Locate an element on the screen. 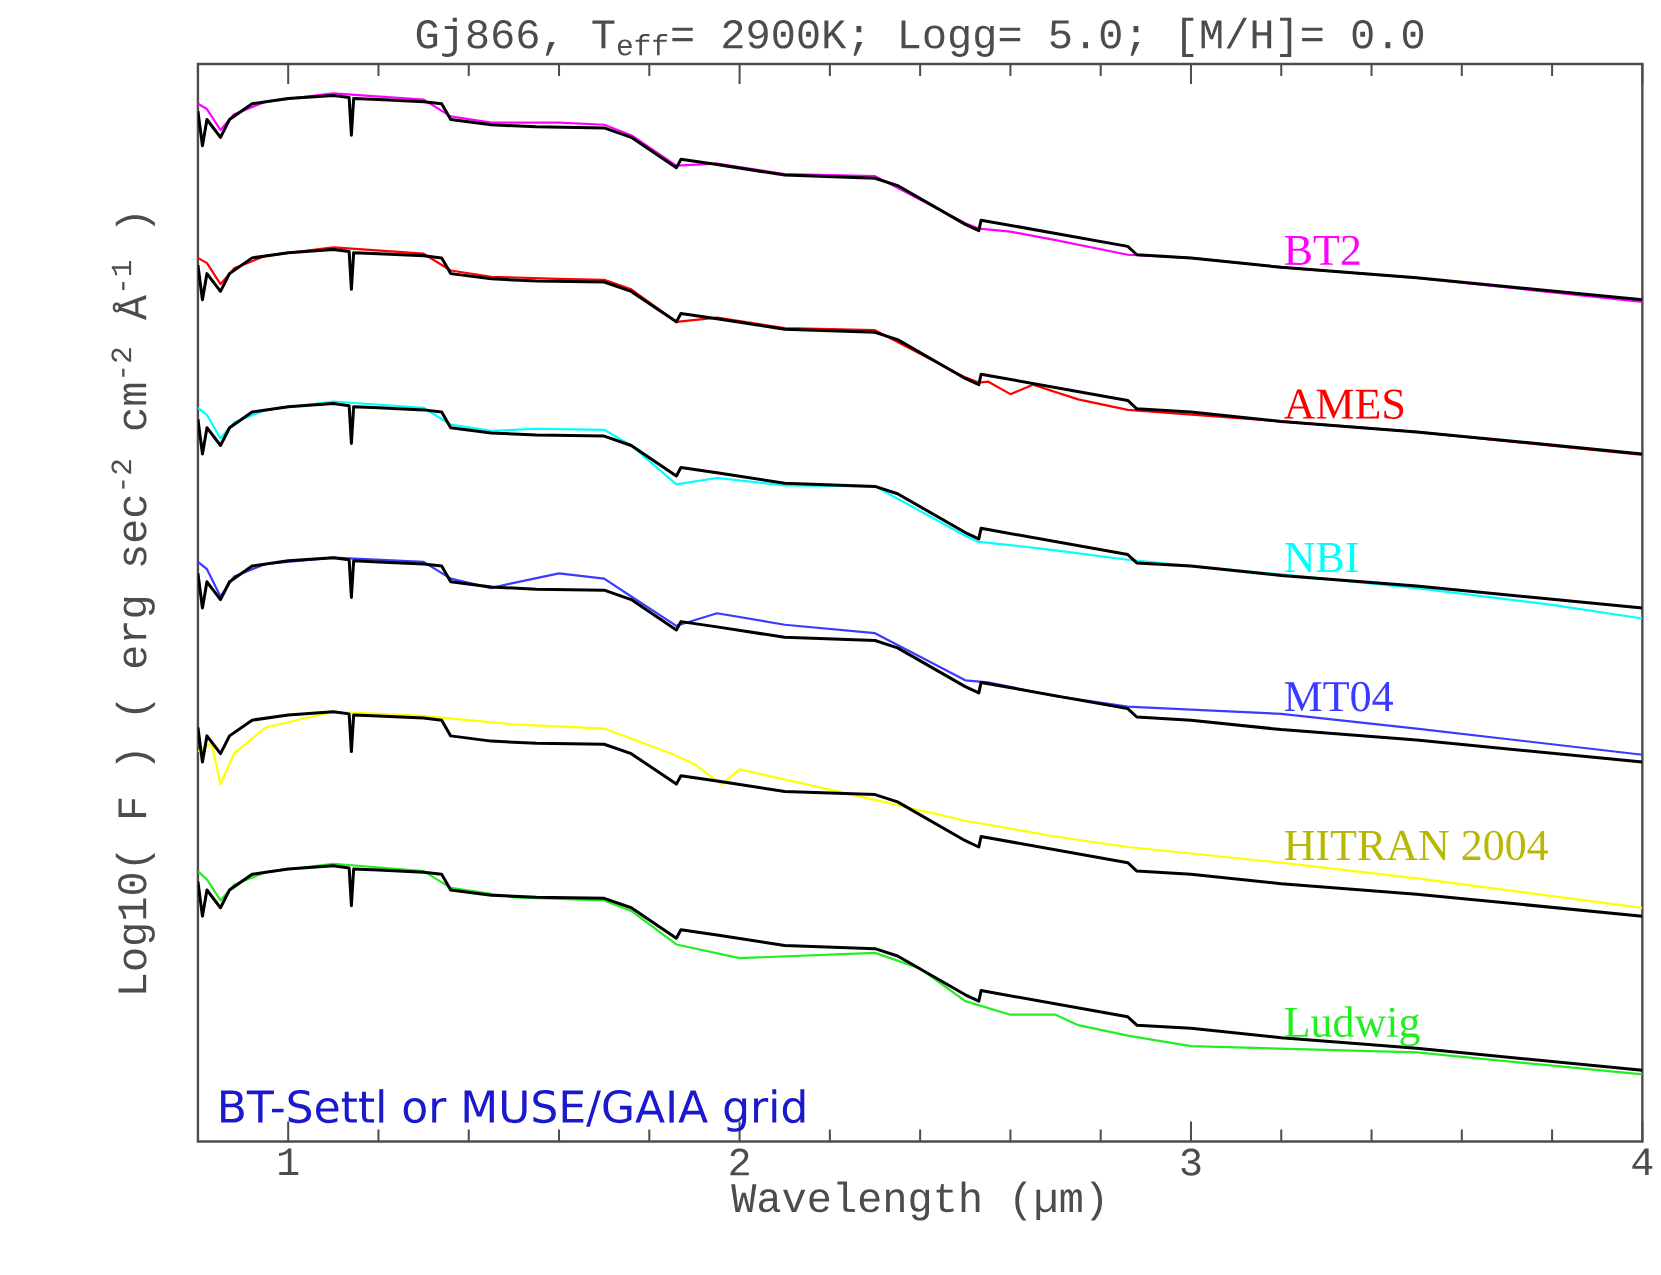 Image resolution: width=1661 pixels, height=1275 pixels. x-tick-label: 1 is located at coordinates (289, 1161).